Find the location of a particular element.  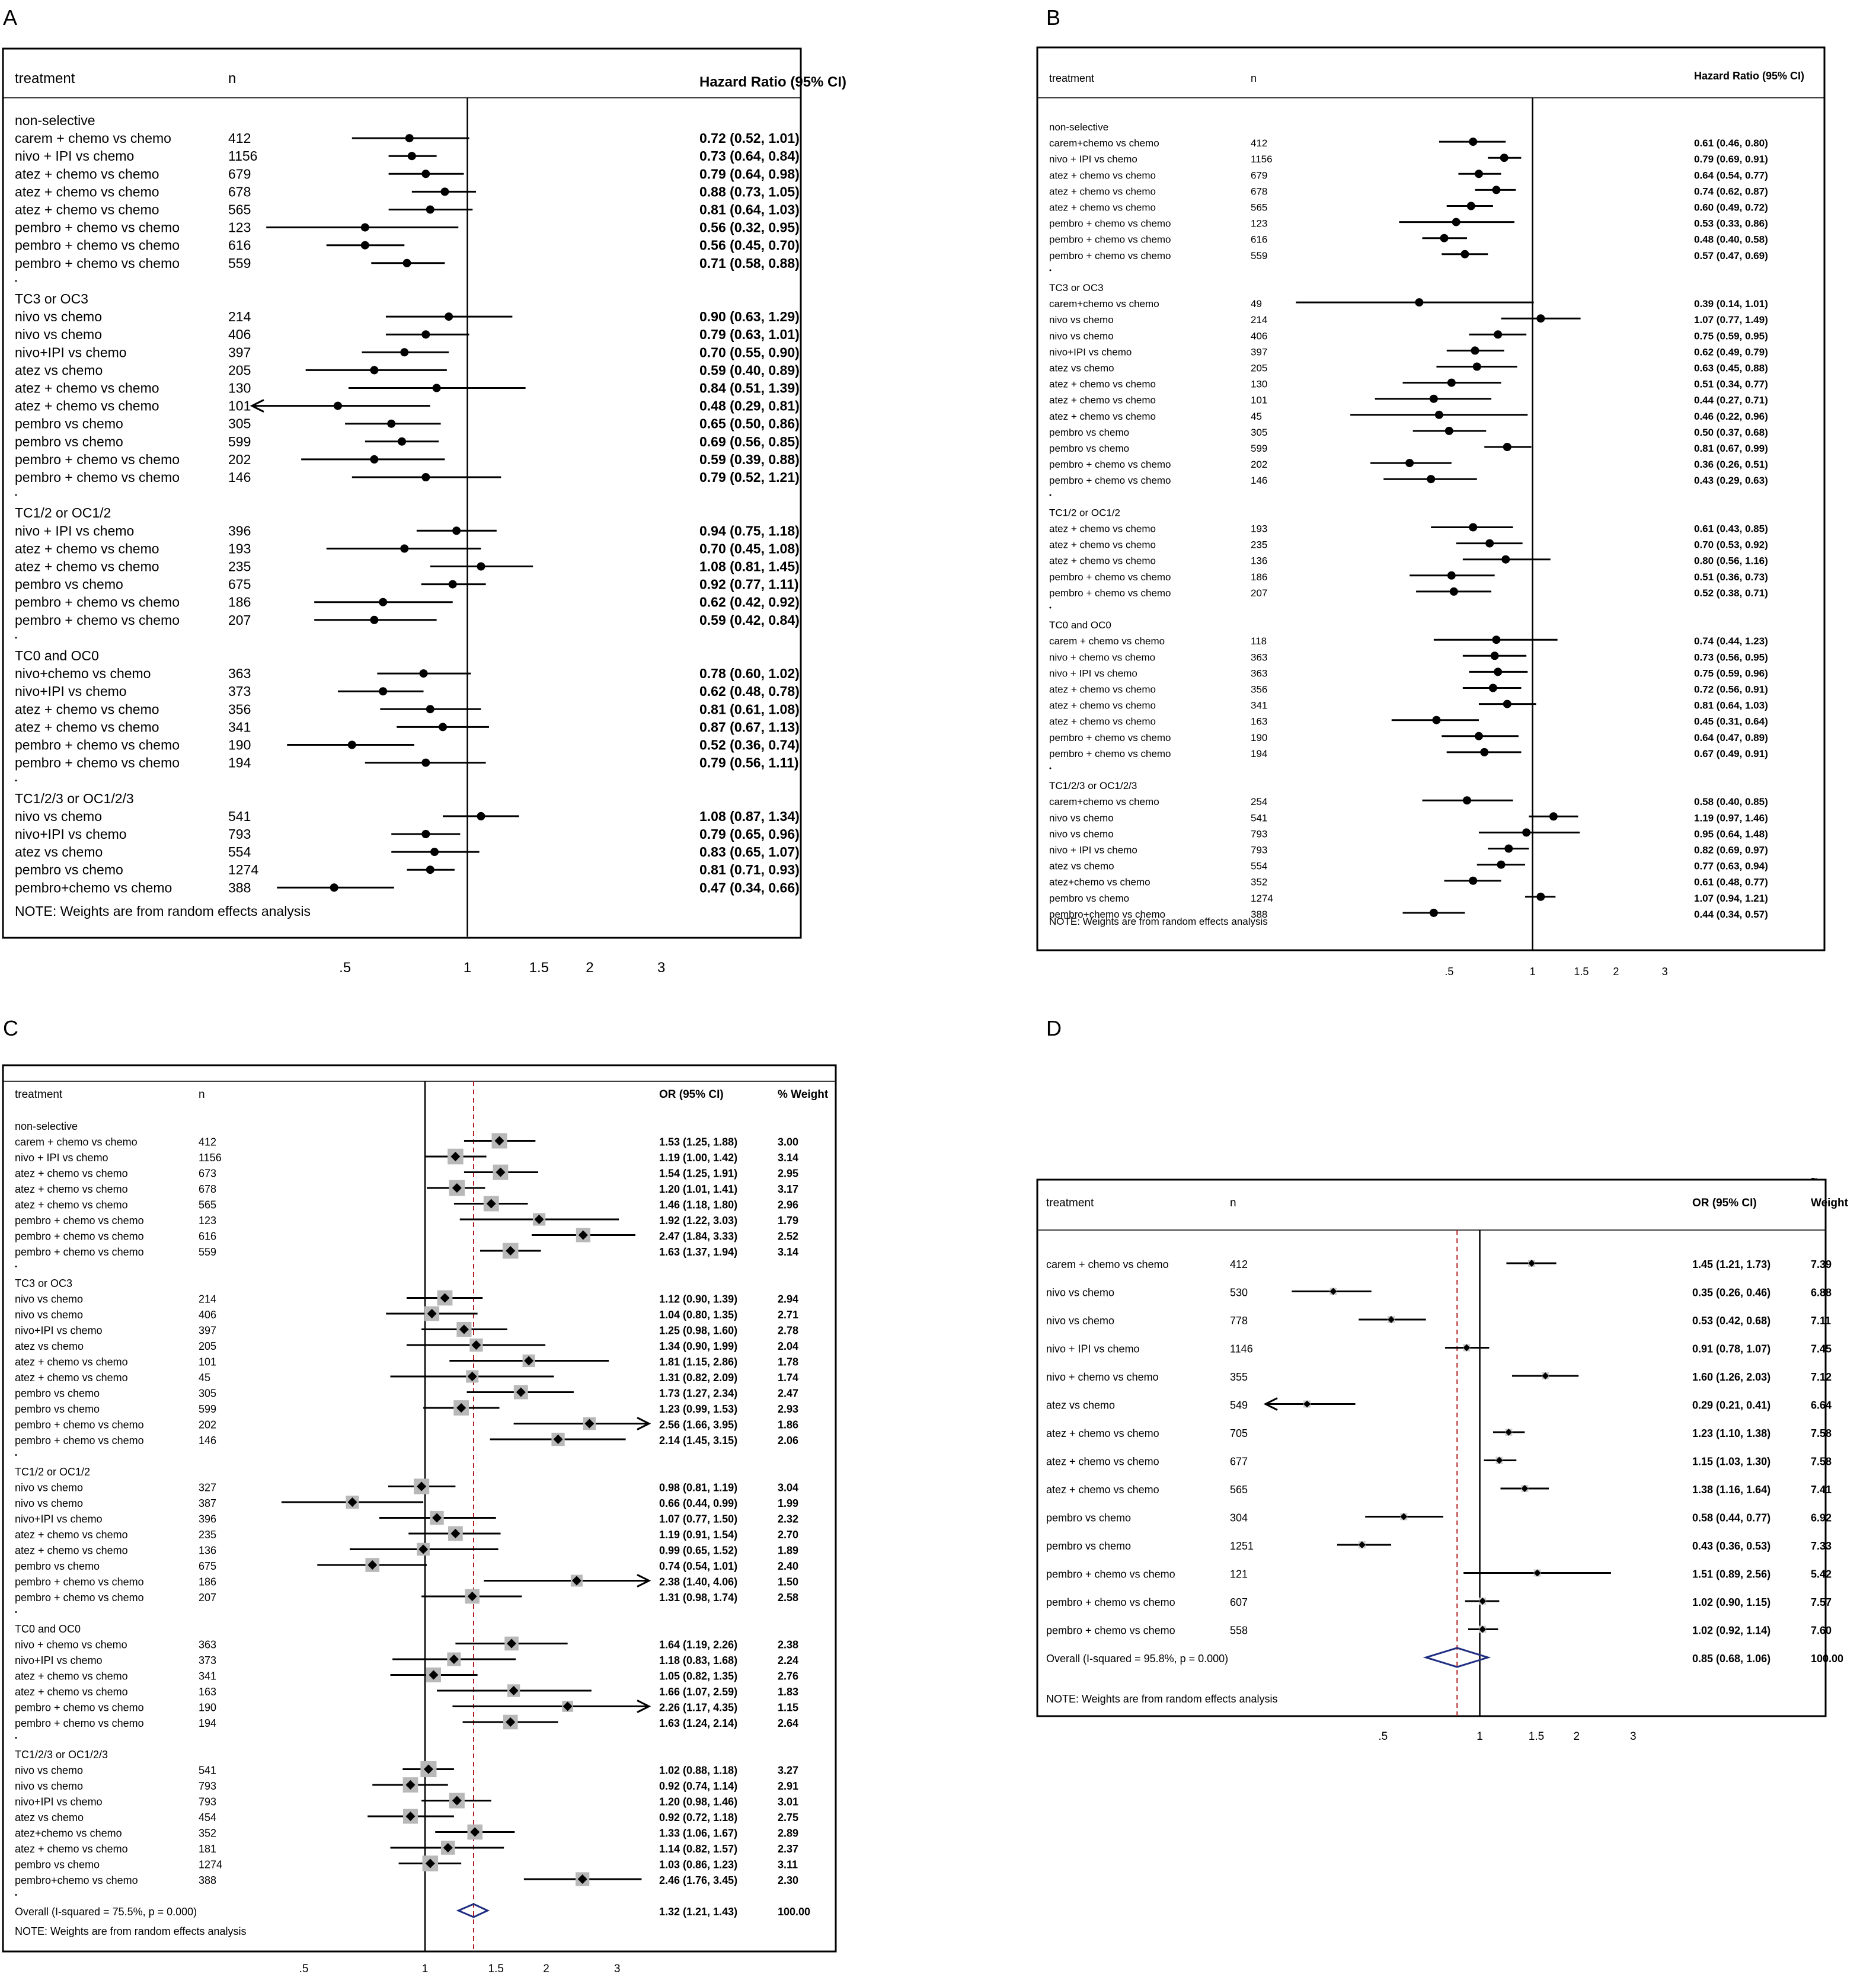

study-label: nivo + IPI vs chemo is located at coordinates (74, 531).